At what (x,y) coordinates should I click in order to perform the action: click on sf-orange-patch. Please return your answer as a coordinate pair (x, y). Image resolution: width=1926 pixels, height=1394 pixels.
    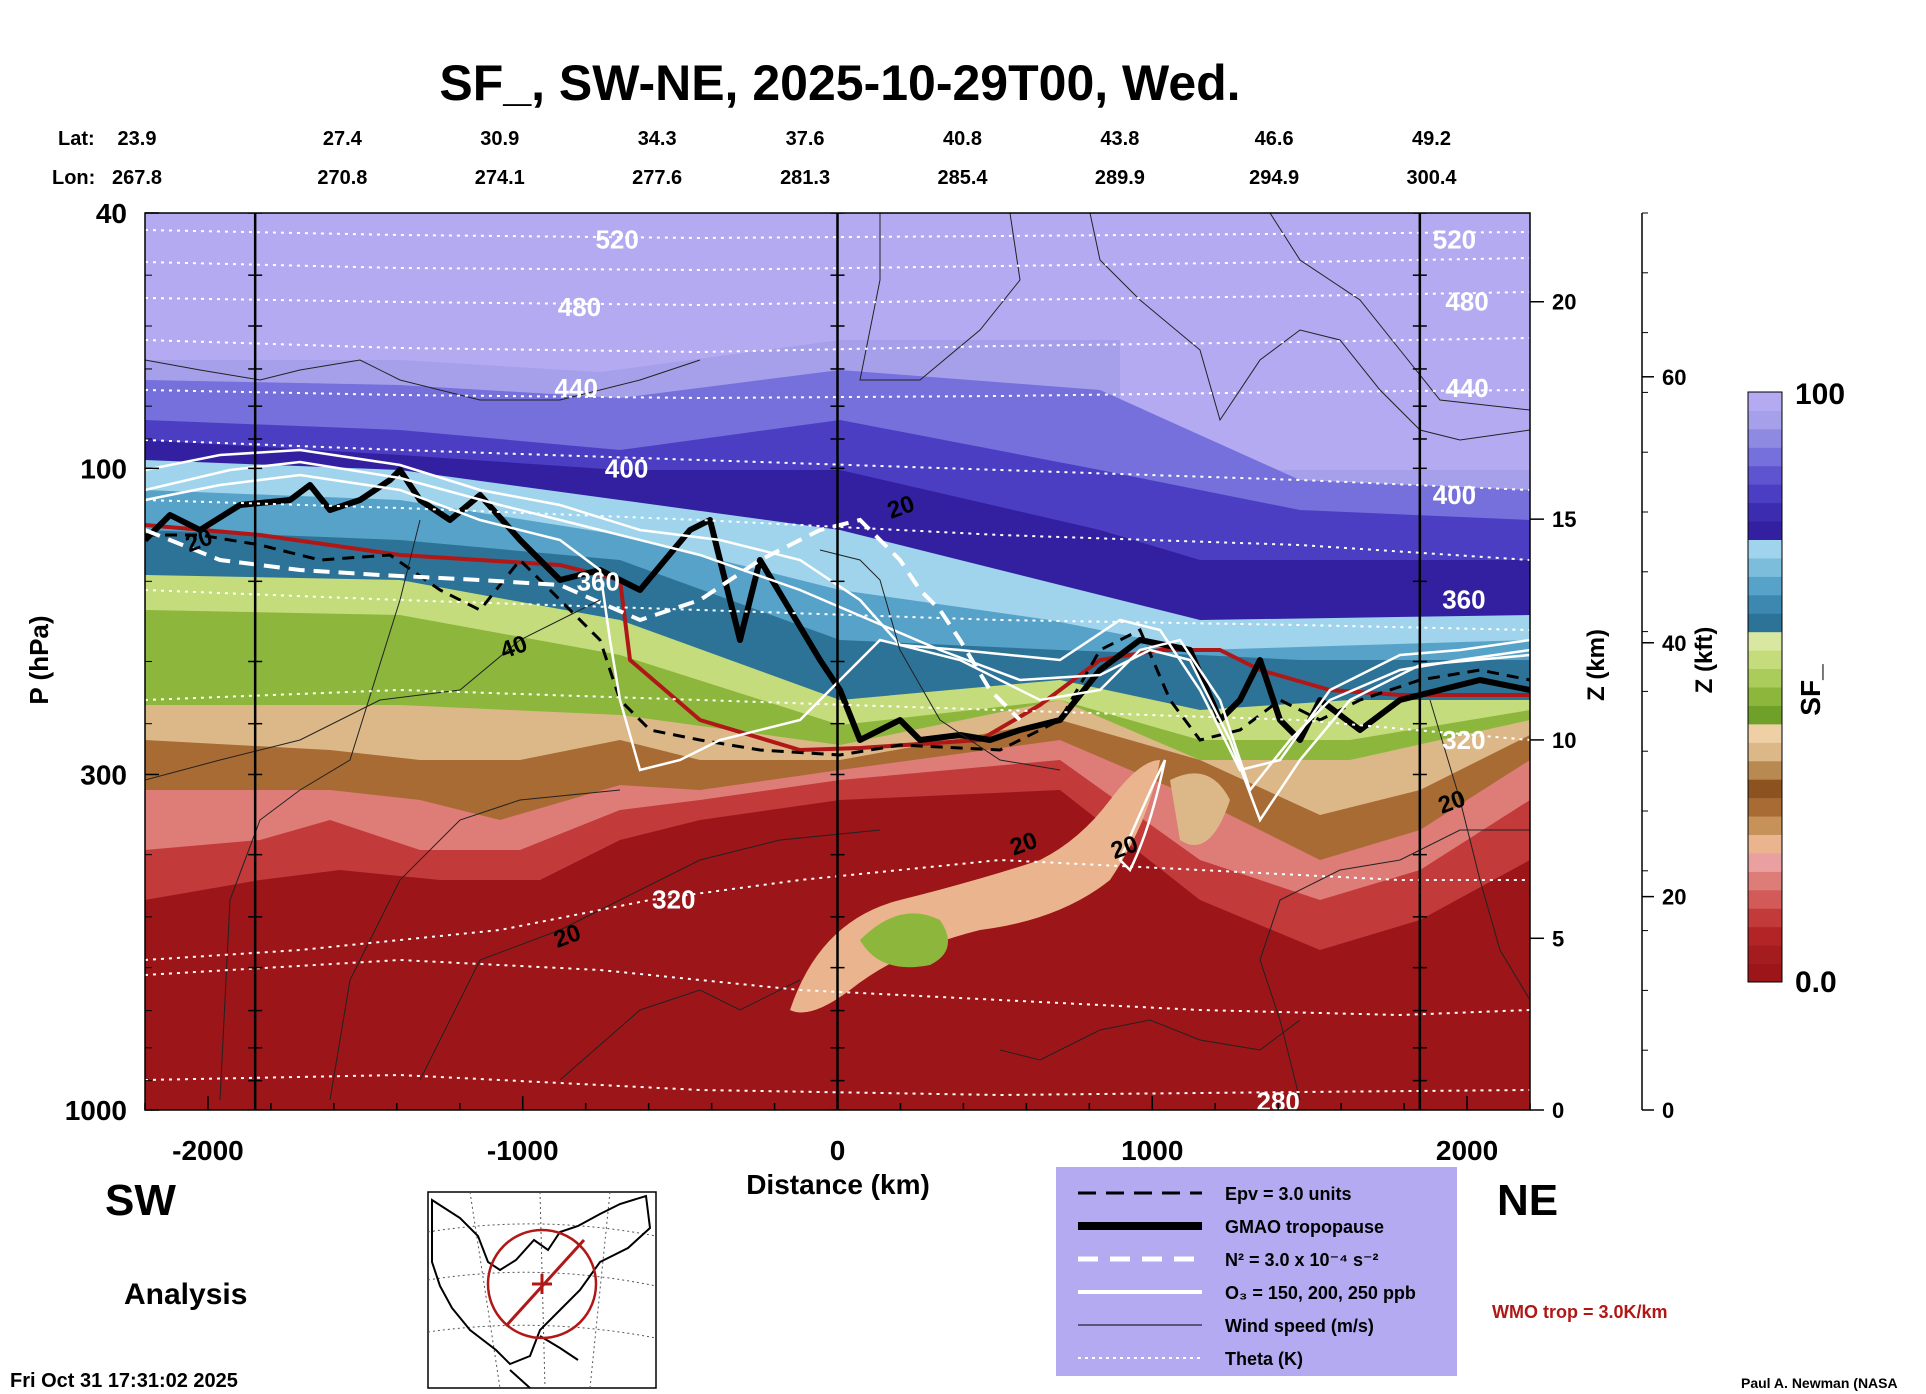
    Looking at the image, I should click on (1200, 809).